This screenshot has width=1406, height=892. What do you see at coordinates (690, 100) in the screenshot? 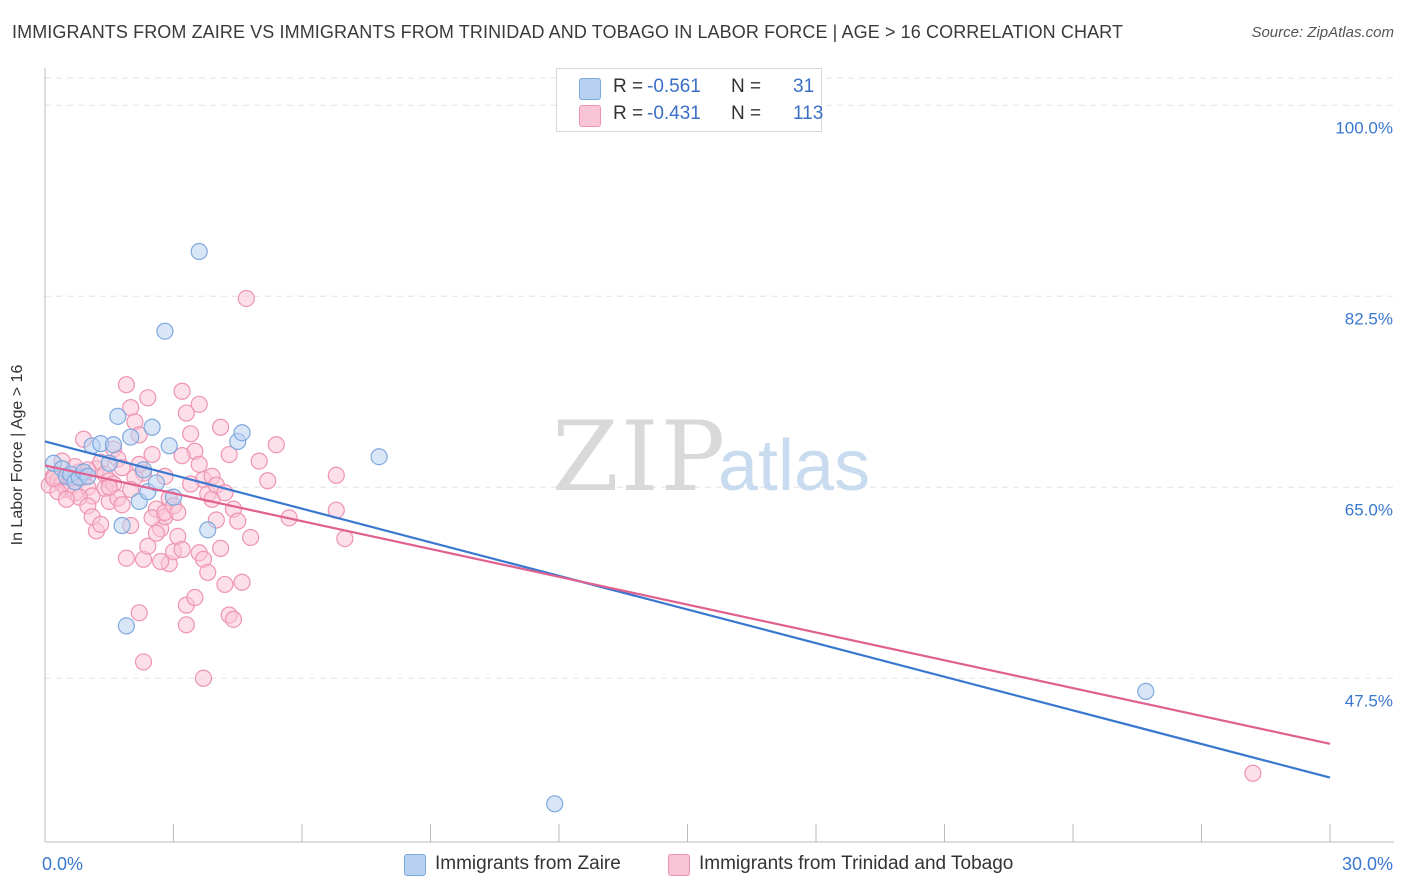
I see `stats-legend-box: R = -0.561 N = 31 R = -0.431 N = 113` at bounding box center [690, 100].